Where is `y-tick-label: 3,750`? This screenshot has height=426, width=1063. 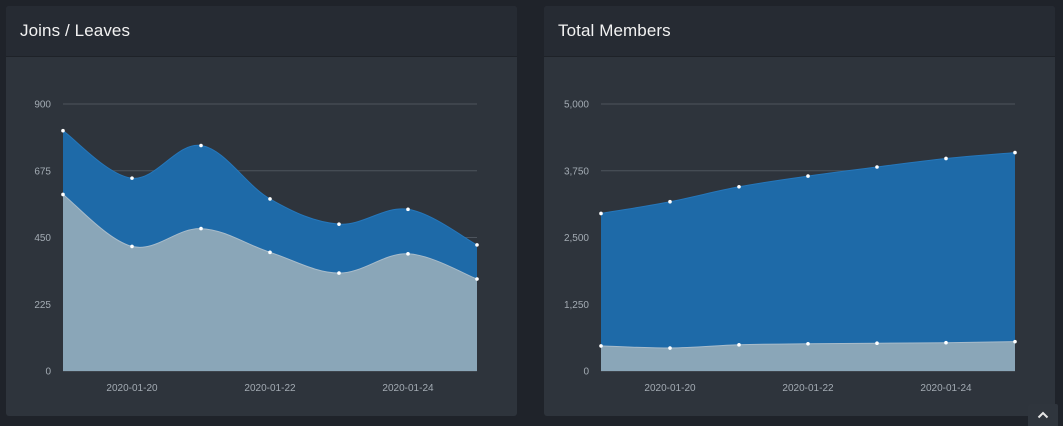
y-tick-label: 3,750 is located at coordinates (576, 171).